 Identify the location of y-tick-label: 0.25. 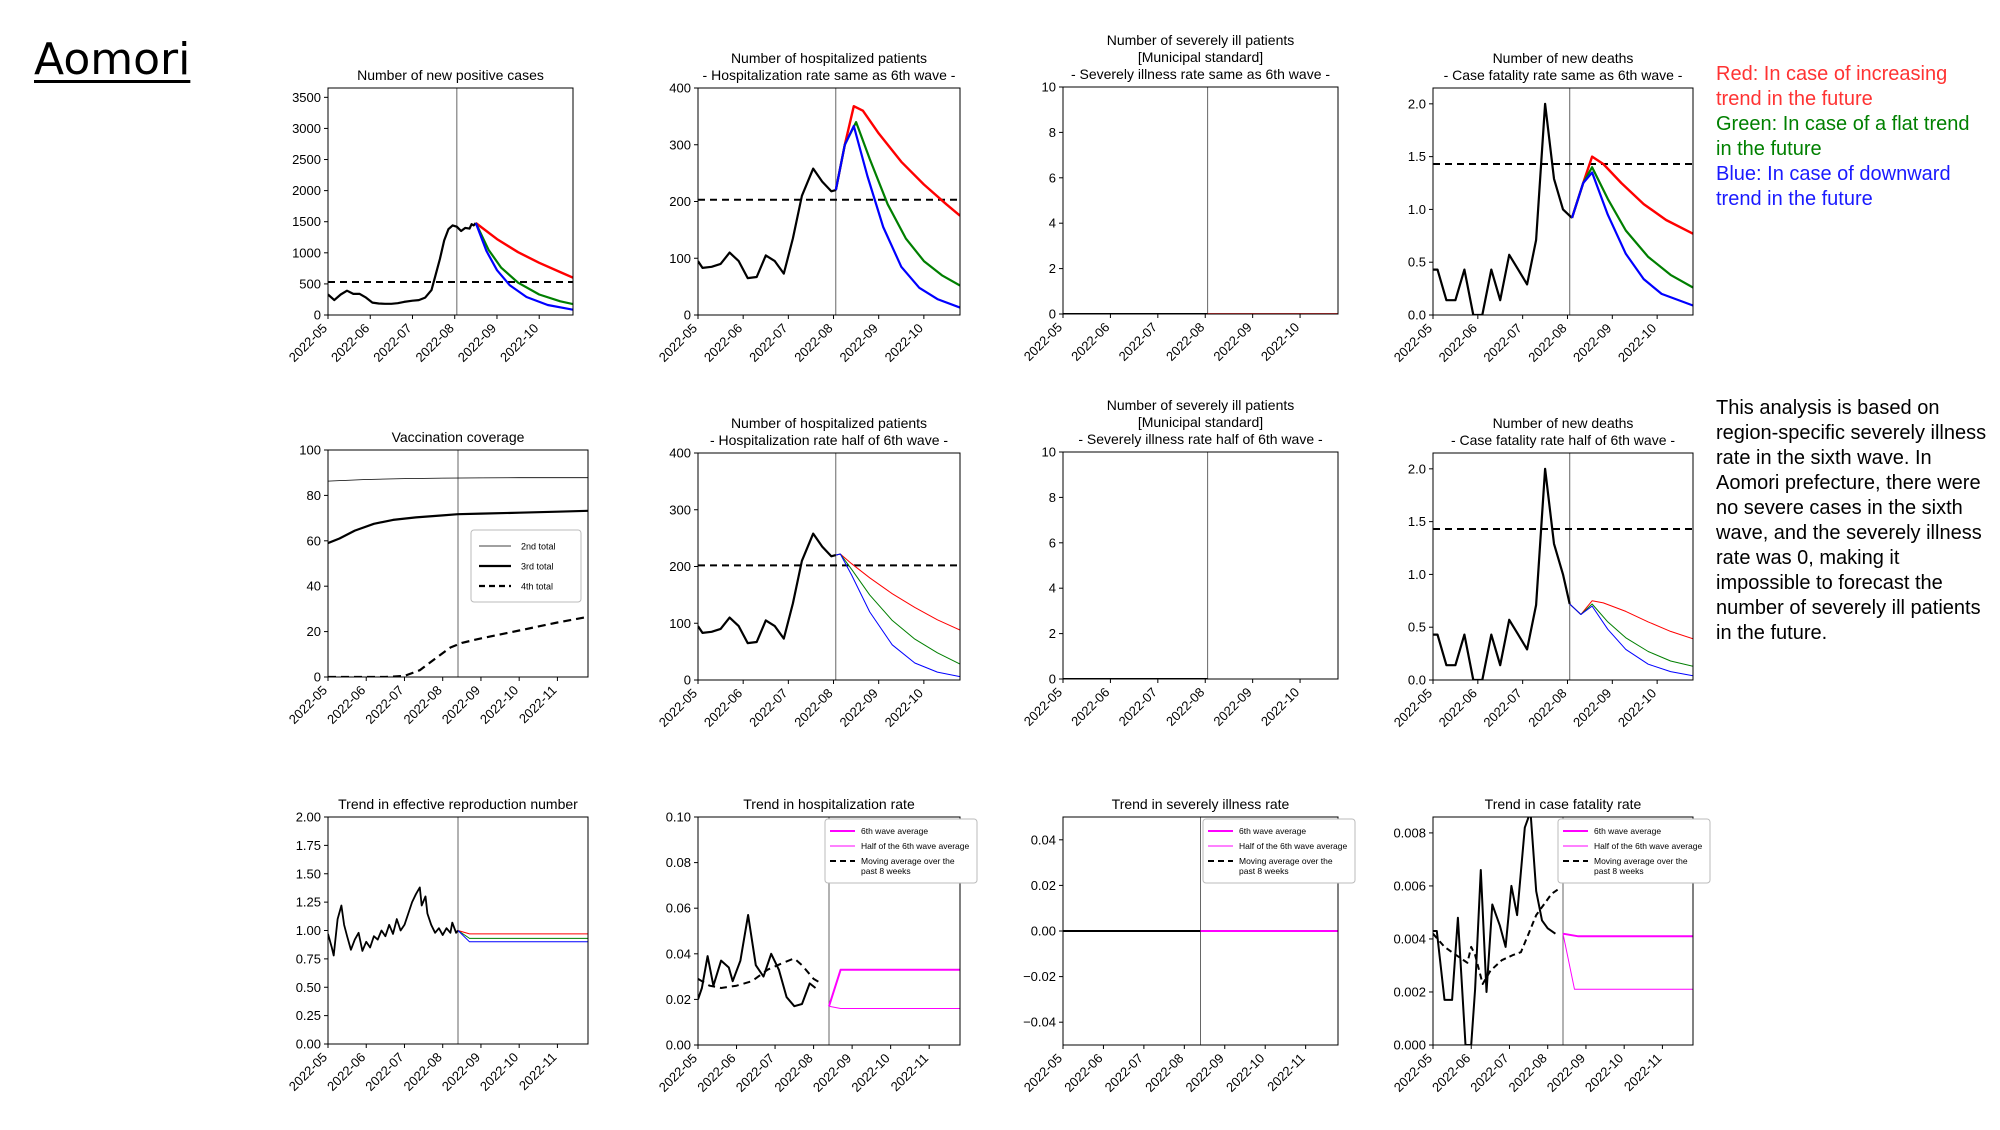
(308, 1015).